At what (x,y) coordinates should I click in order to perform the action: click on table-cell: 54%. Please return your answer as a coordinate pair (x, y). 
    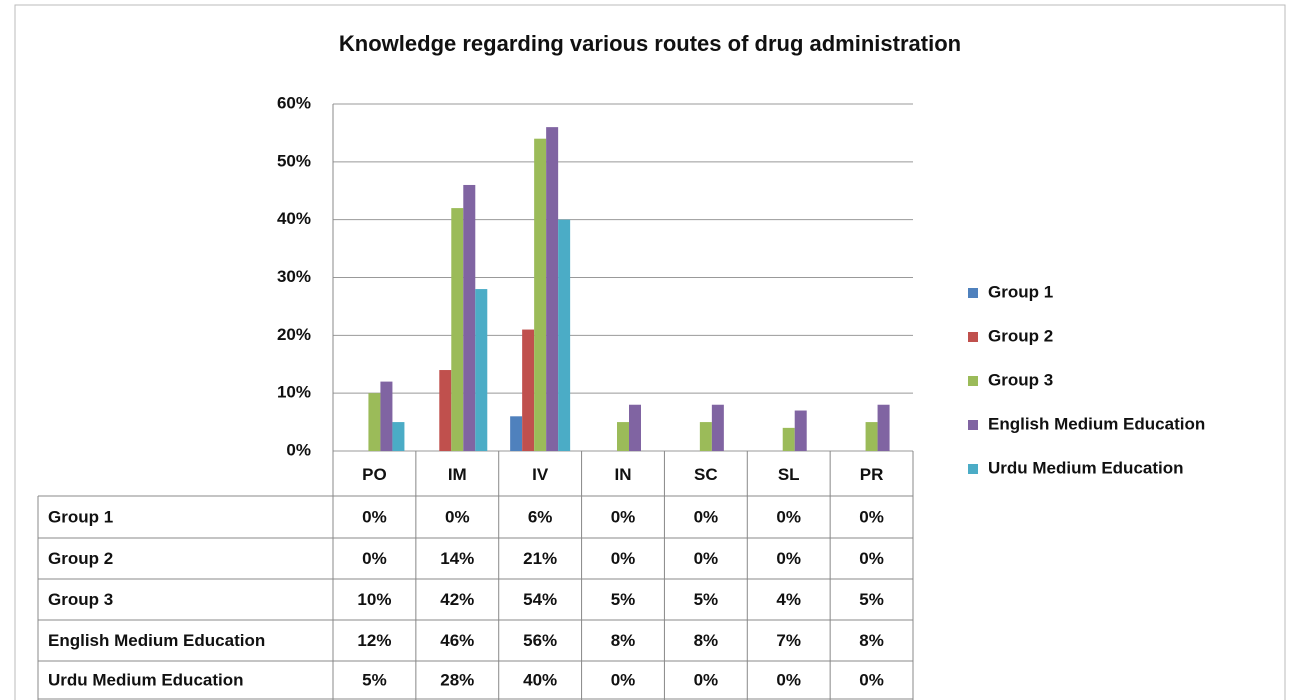
    Looking at the image, I should click on (540, 599).